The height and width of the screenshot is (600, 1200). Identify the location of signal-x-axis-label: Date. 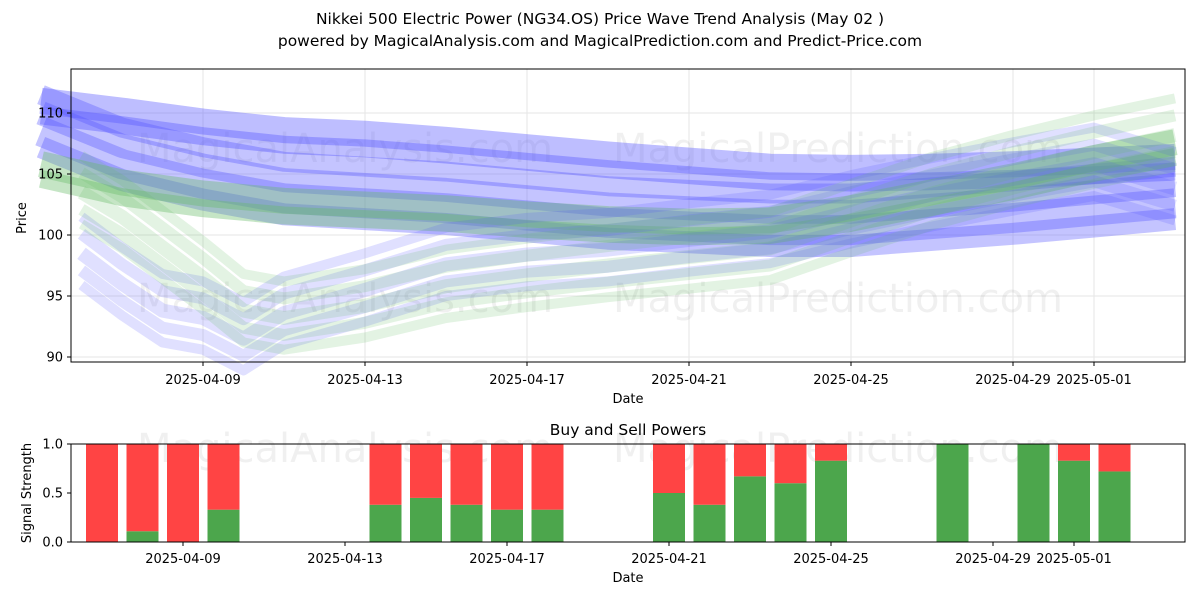
(627, 578).